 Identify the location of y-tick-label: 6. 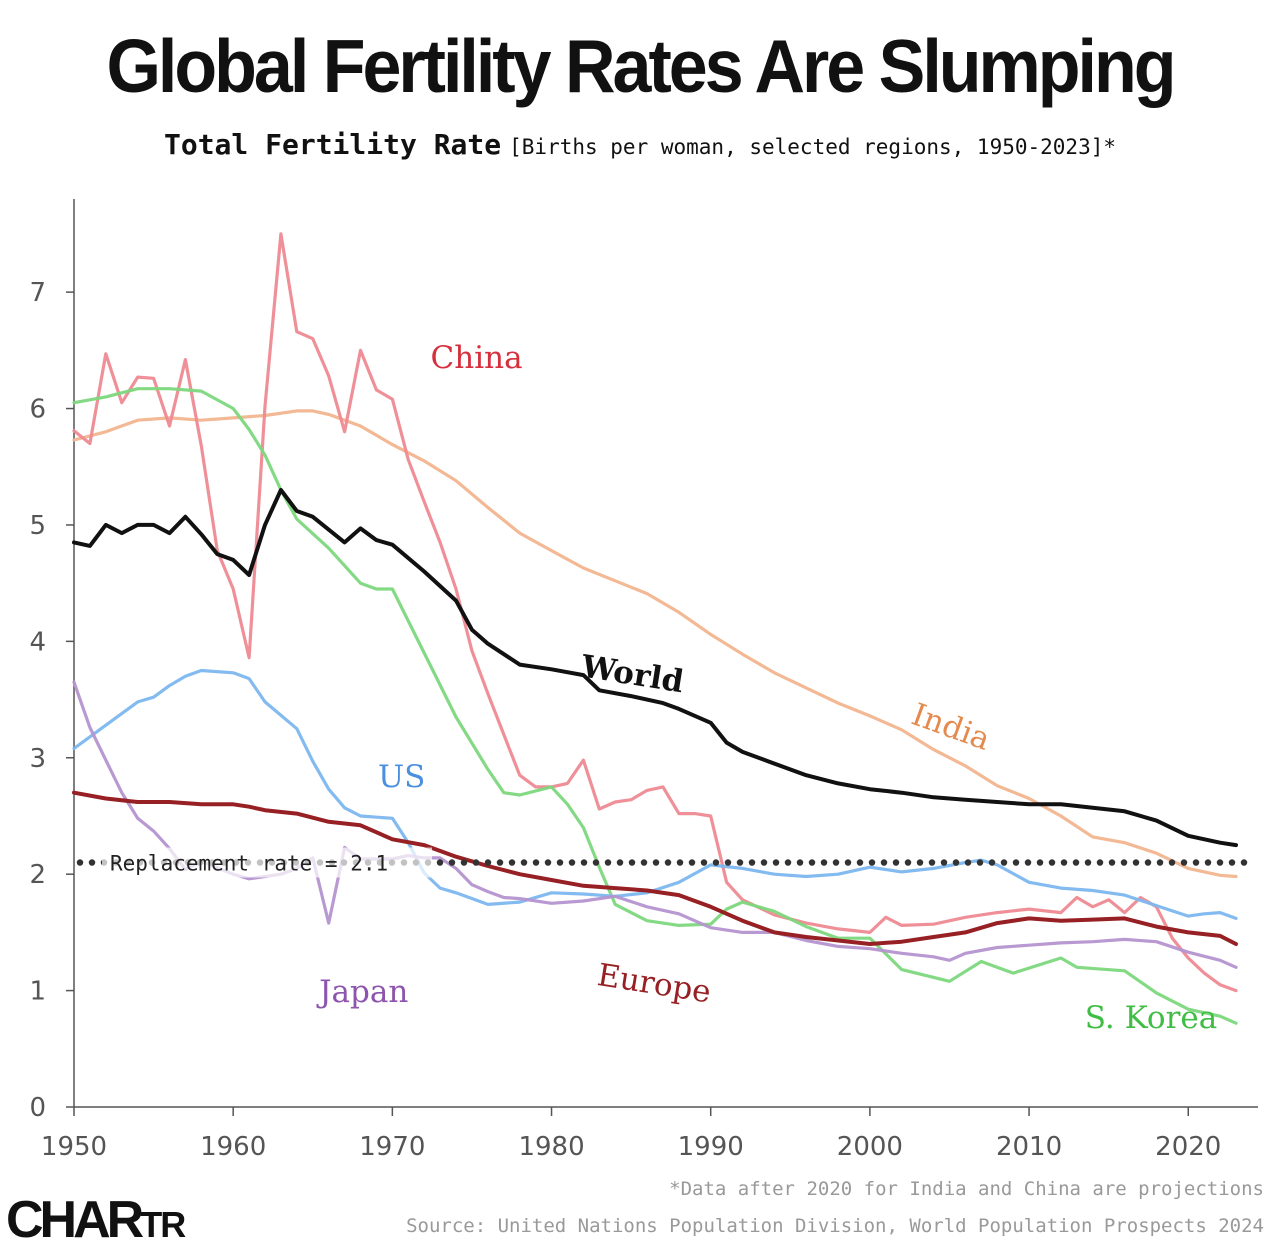
(37, 410).